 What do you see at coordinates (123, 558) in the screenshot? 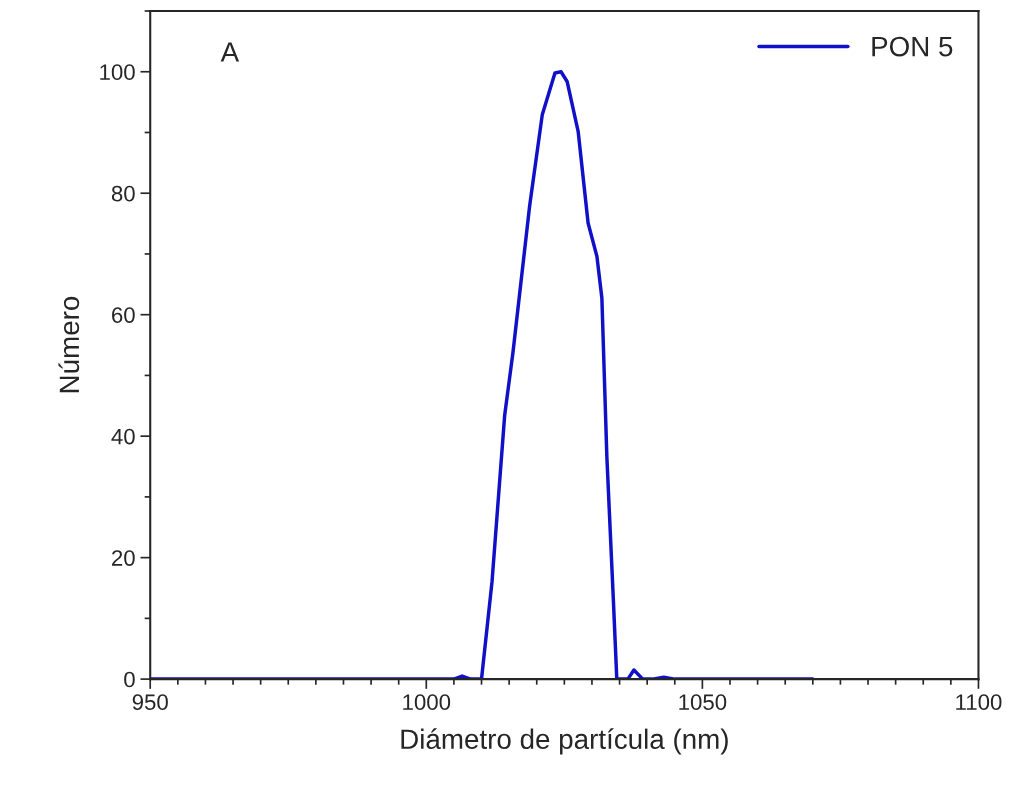
I see `y-tick-label: 20` at bounding box center [123, 558].